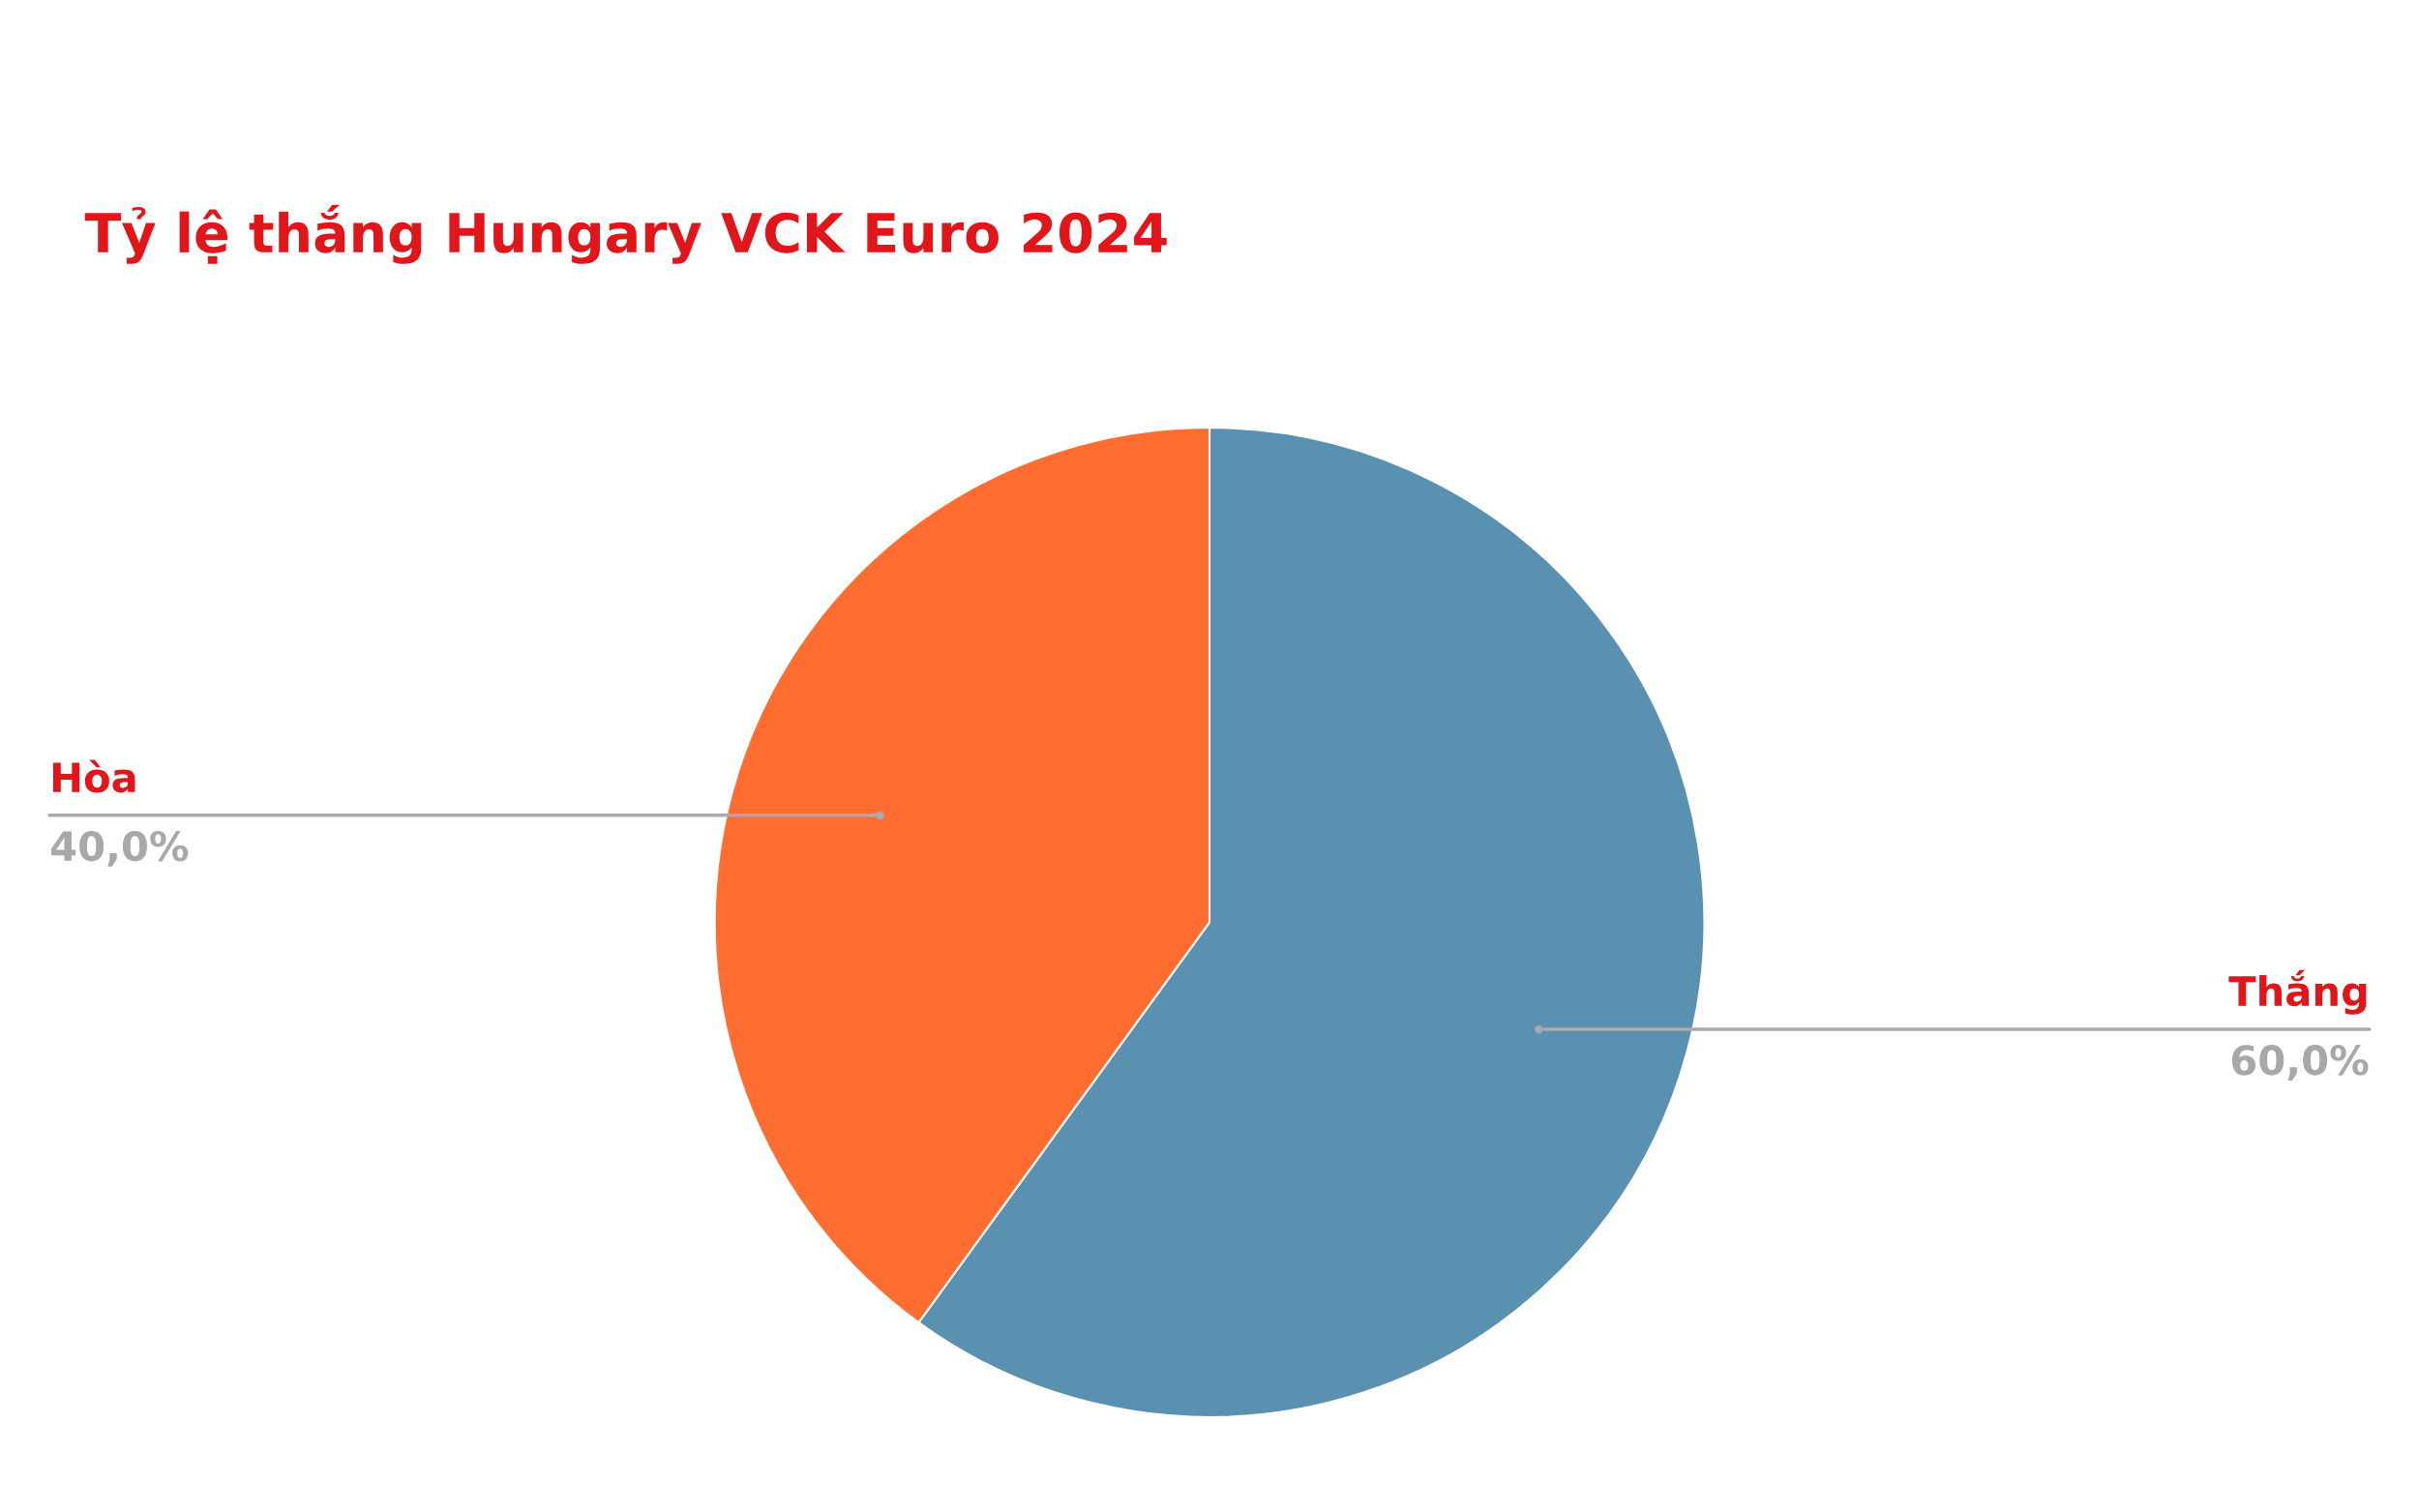  What do you see at coordinates (625, 234) in the screenshot?
I see `chart-title: Tỷ lệ thắng Hungary VCK Euro 2024` at bounding box center [625, 234].